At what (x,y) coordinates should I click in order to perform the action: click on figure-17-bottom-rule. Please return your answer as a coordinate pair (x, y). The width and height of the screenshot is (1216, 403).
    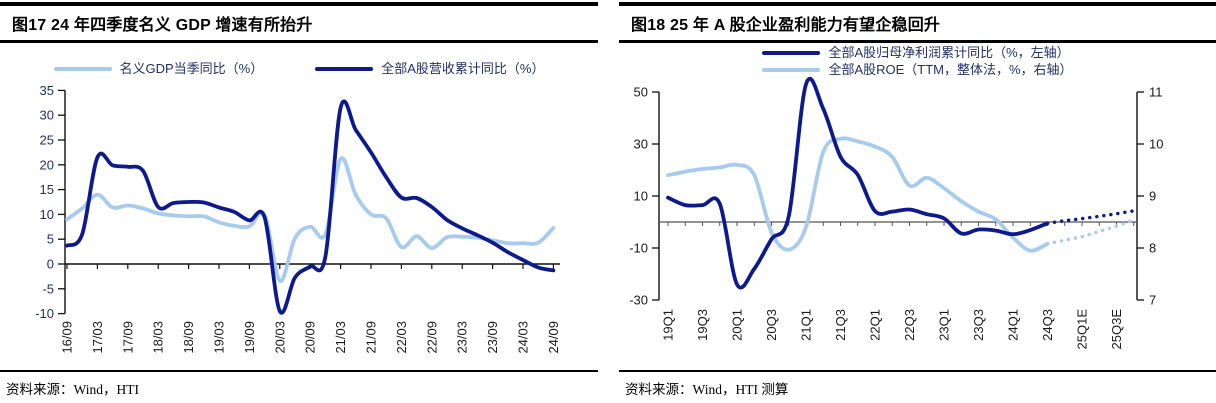
    Looking at the image, I should click on (299, 371).